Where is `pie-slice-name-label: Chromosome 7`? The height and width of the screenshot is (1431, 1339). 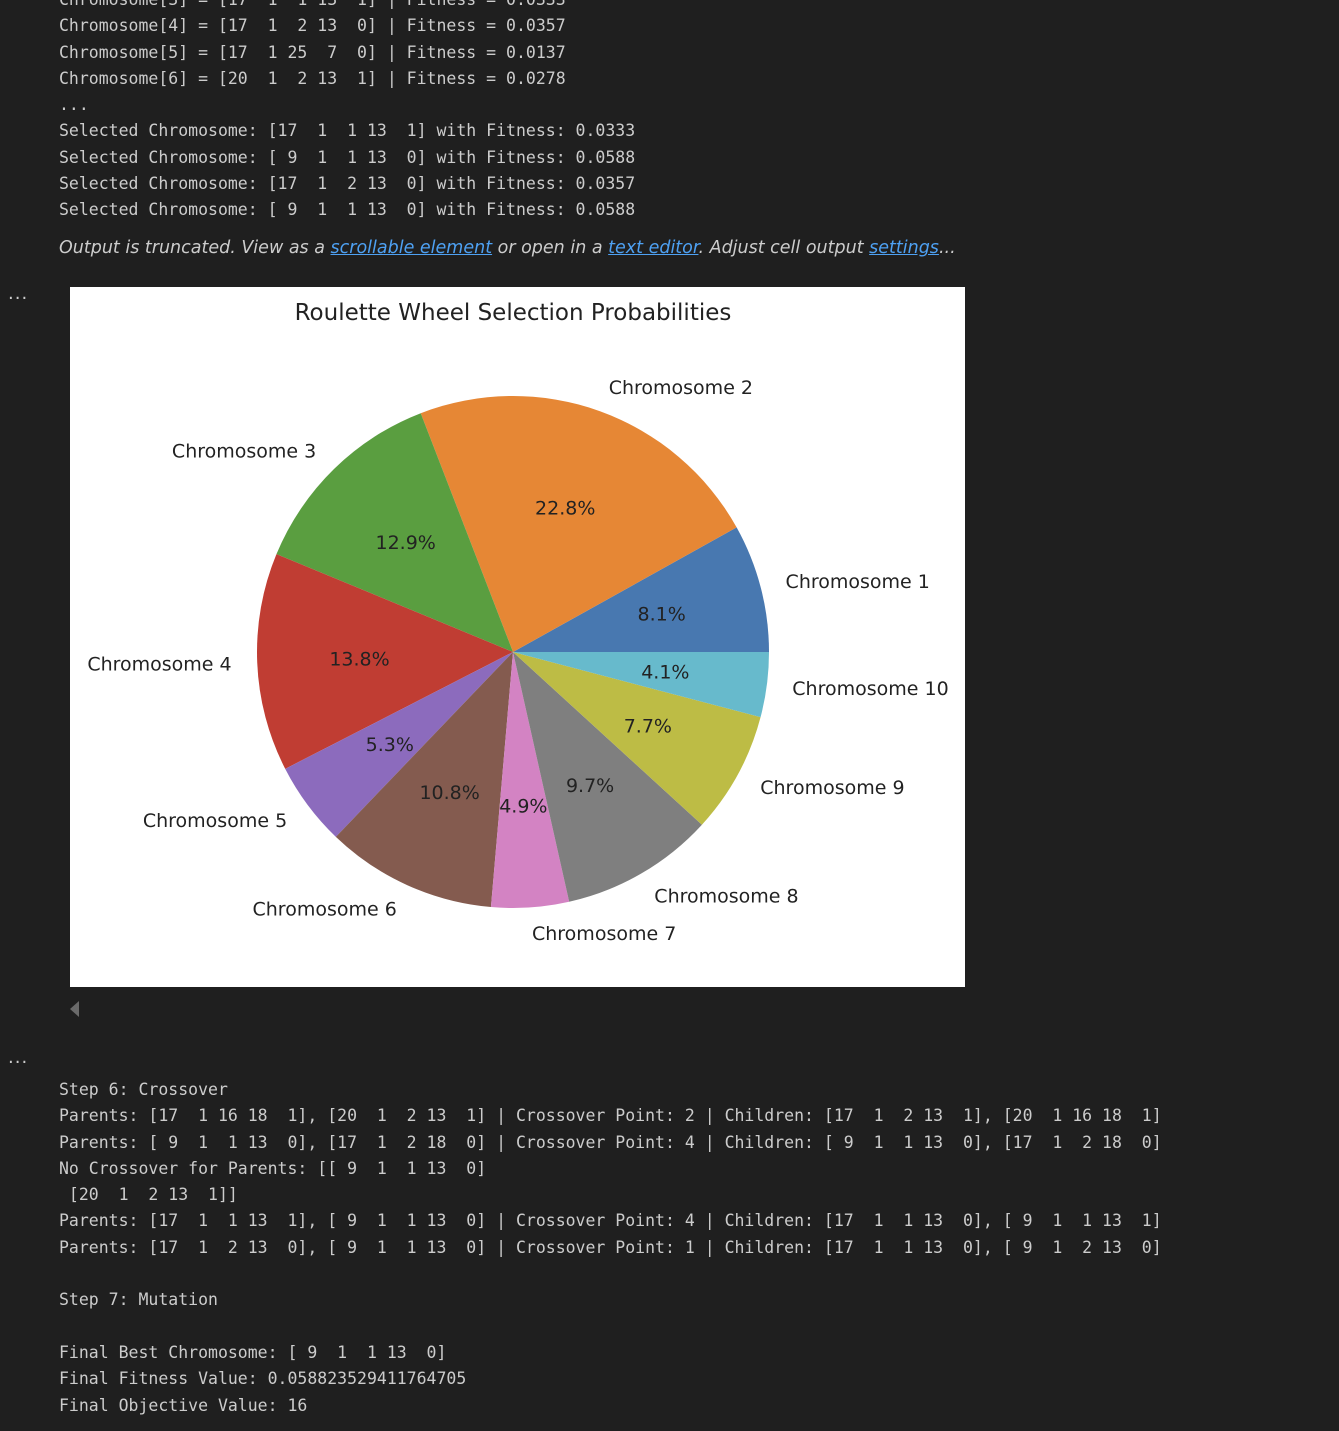 pie-slice-name-label: Chromosome 7 is located at coordinates (604, 934).